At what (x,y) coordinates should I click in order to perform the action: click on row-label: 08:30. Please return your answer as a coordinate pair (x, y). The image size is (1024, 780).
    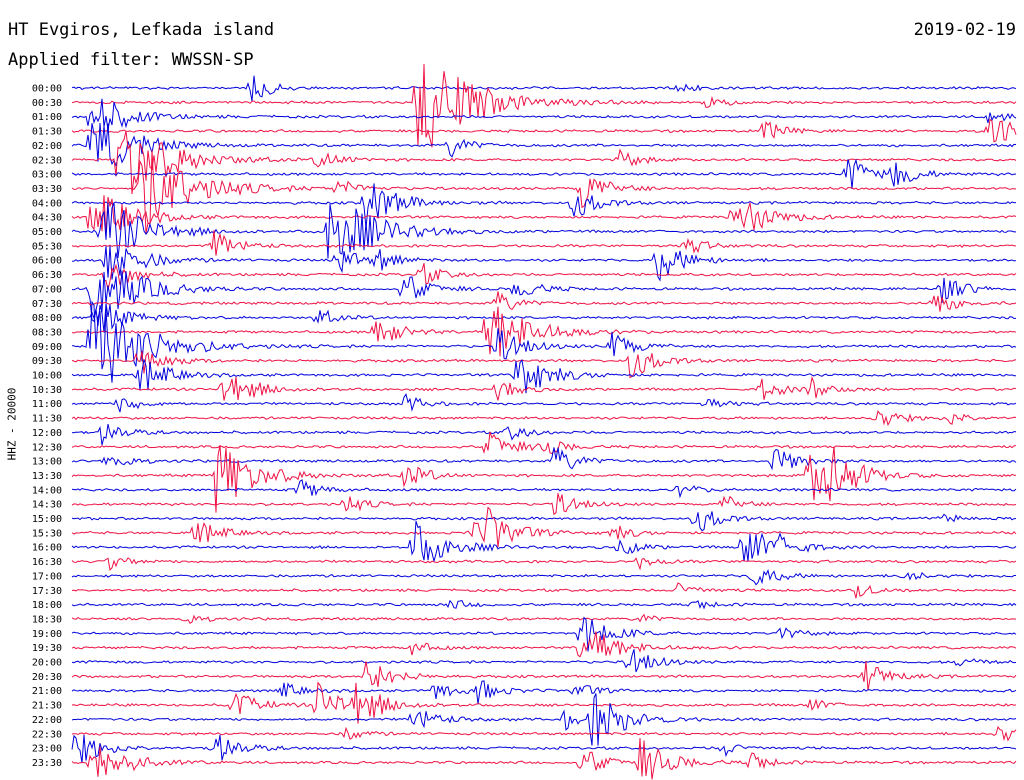
    Looking at the image, I should click on (47, 332).